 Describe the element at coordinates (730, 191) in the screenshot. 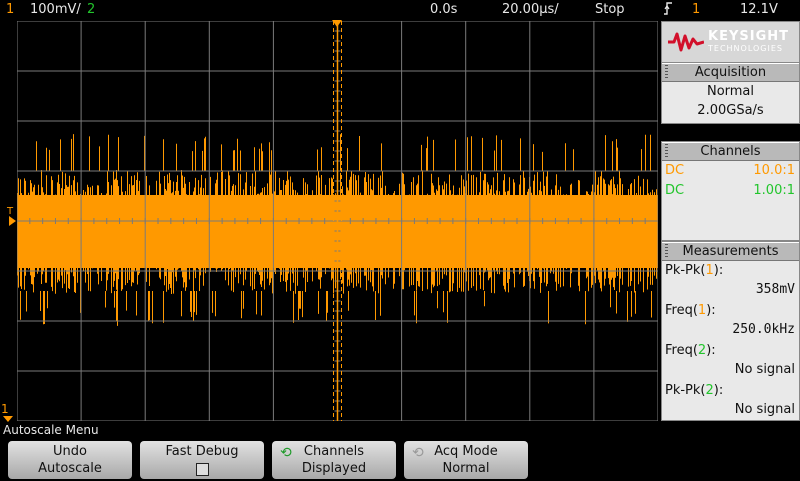

I see `channels-panel: Channels DC 10.0:1 DC 1.00:1` at that location.